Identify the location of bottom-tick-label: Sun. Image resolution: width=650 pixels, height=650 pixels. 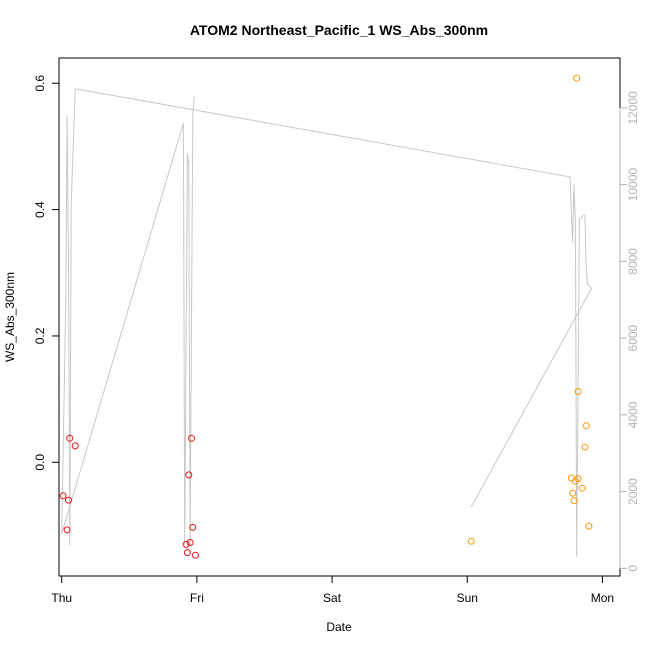
(467, 598).